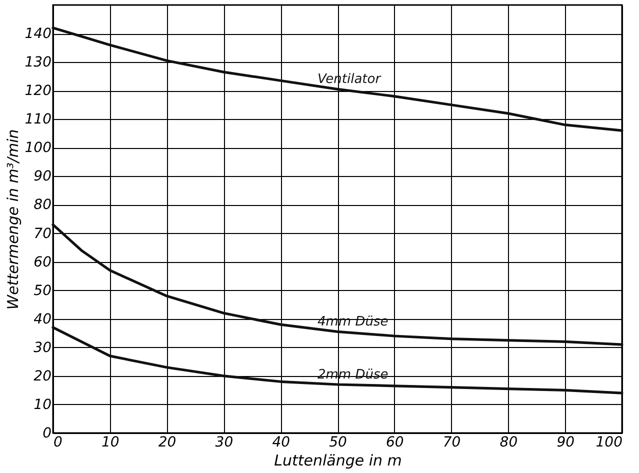 This screenshot has height=473, width=639. I want to click on y-tick-label: 40, so click(43, 319).